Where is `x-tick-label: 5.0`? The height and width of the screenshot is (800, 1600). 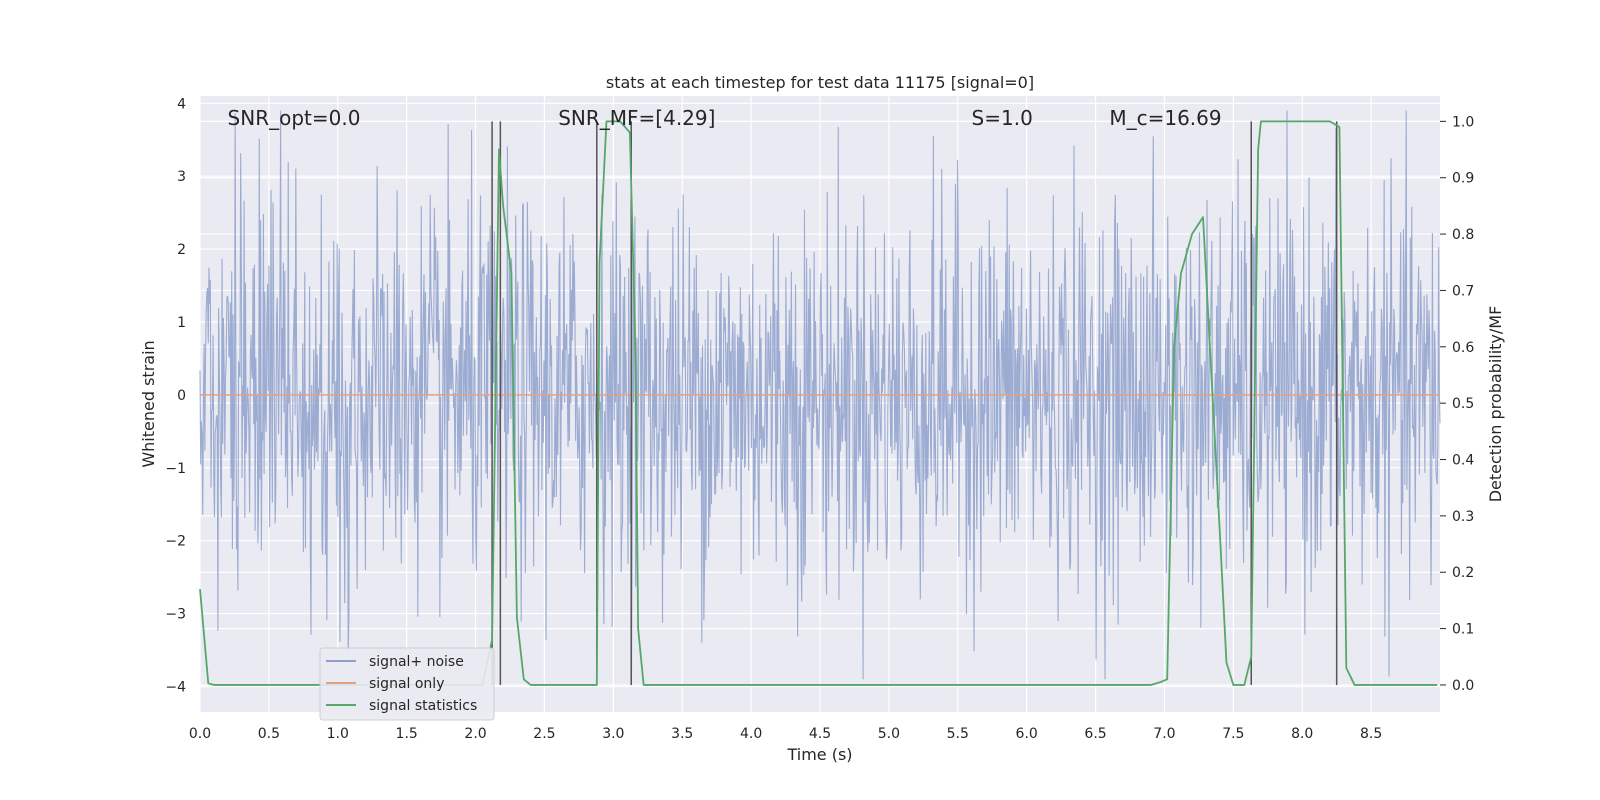
x-tick-label: 5.0 is located at coordinates (889, 734).